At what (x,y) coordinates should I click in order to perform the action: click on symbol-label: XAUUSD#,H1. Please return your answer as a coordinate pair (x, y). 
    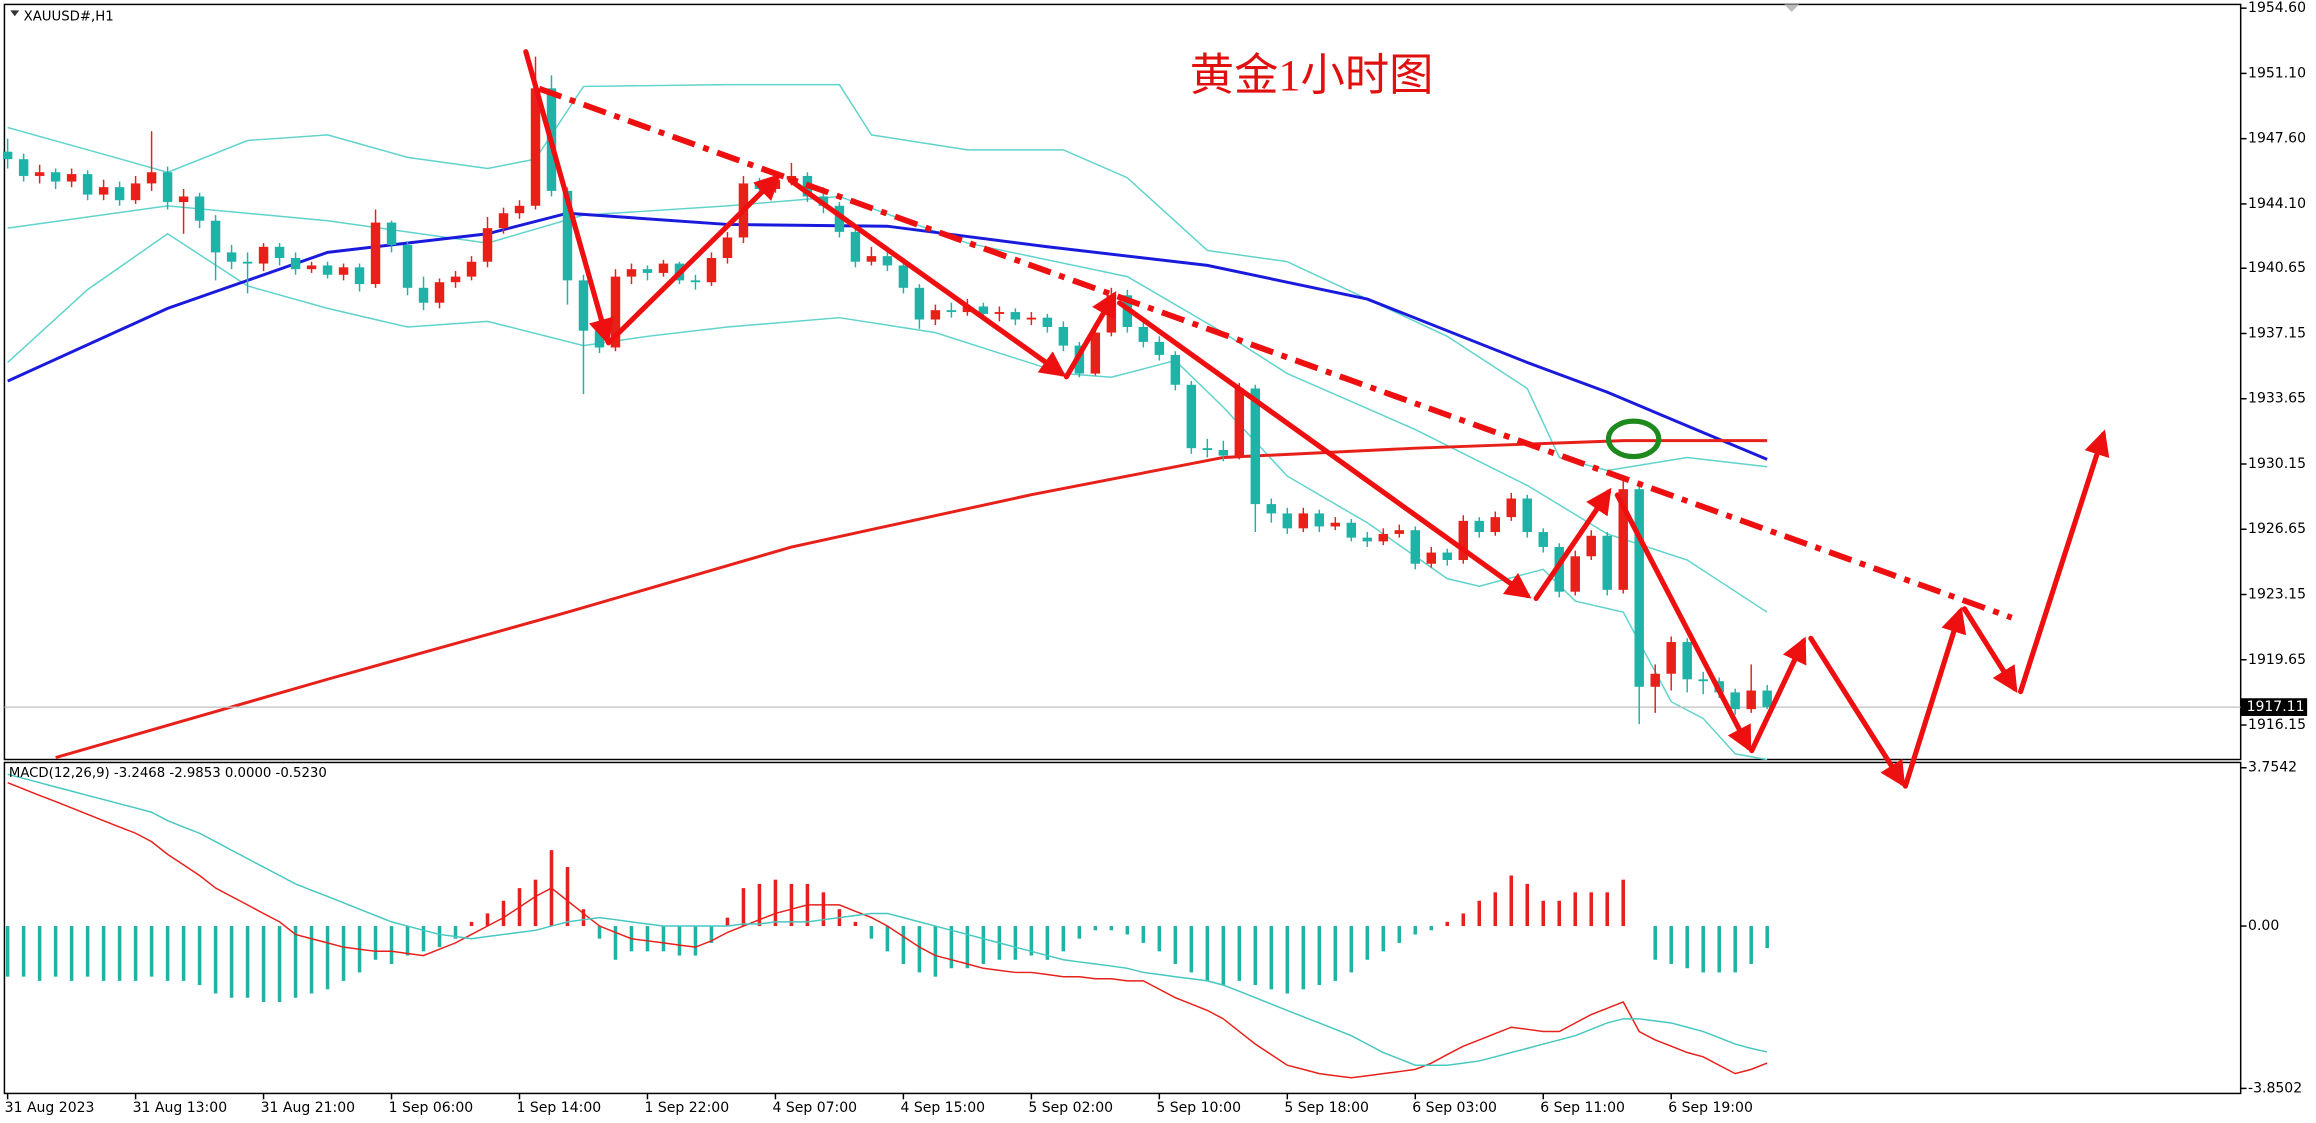
    Looking at the image, I should click on (69, 16).